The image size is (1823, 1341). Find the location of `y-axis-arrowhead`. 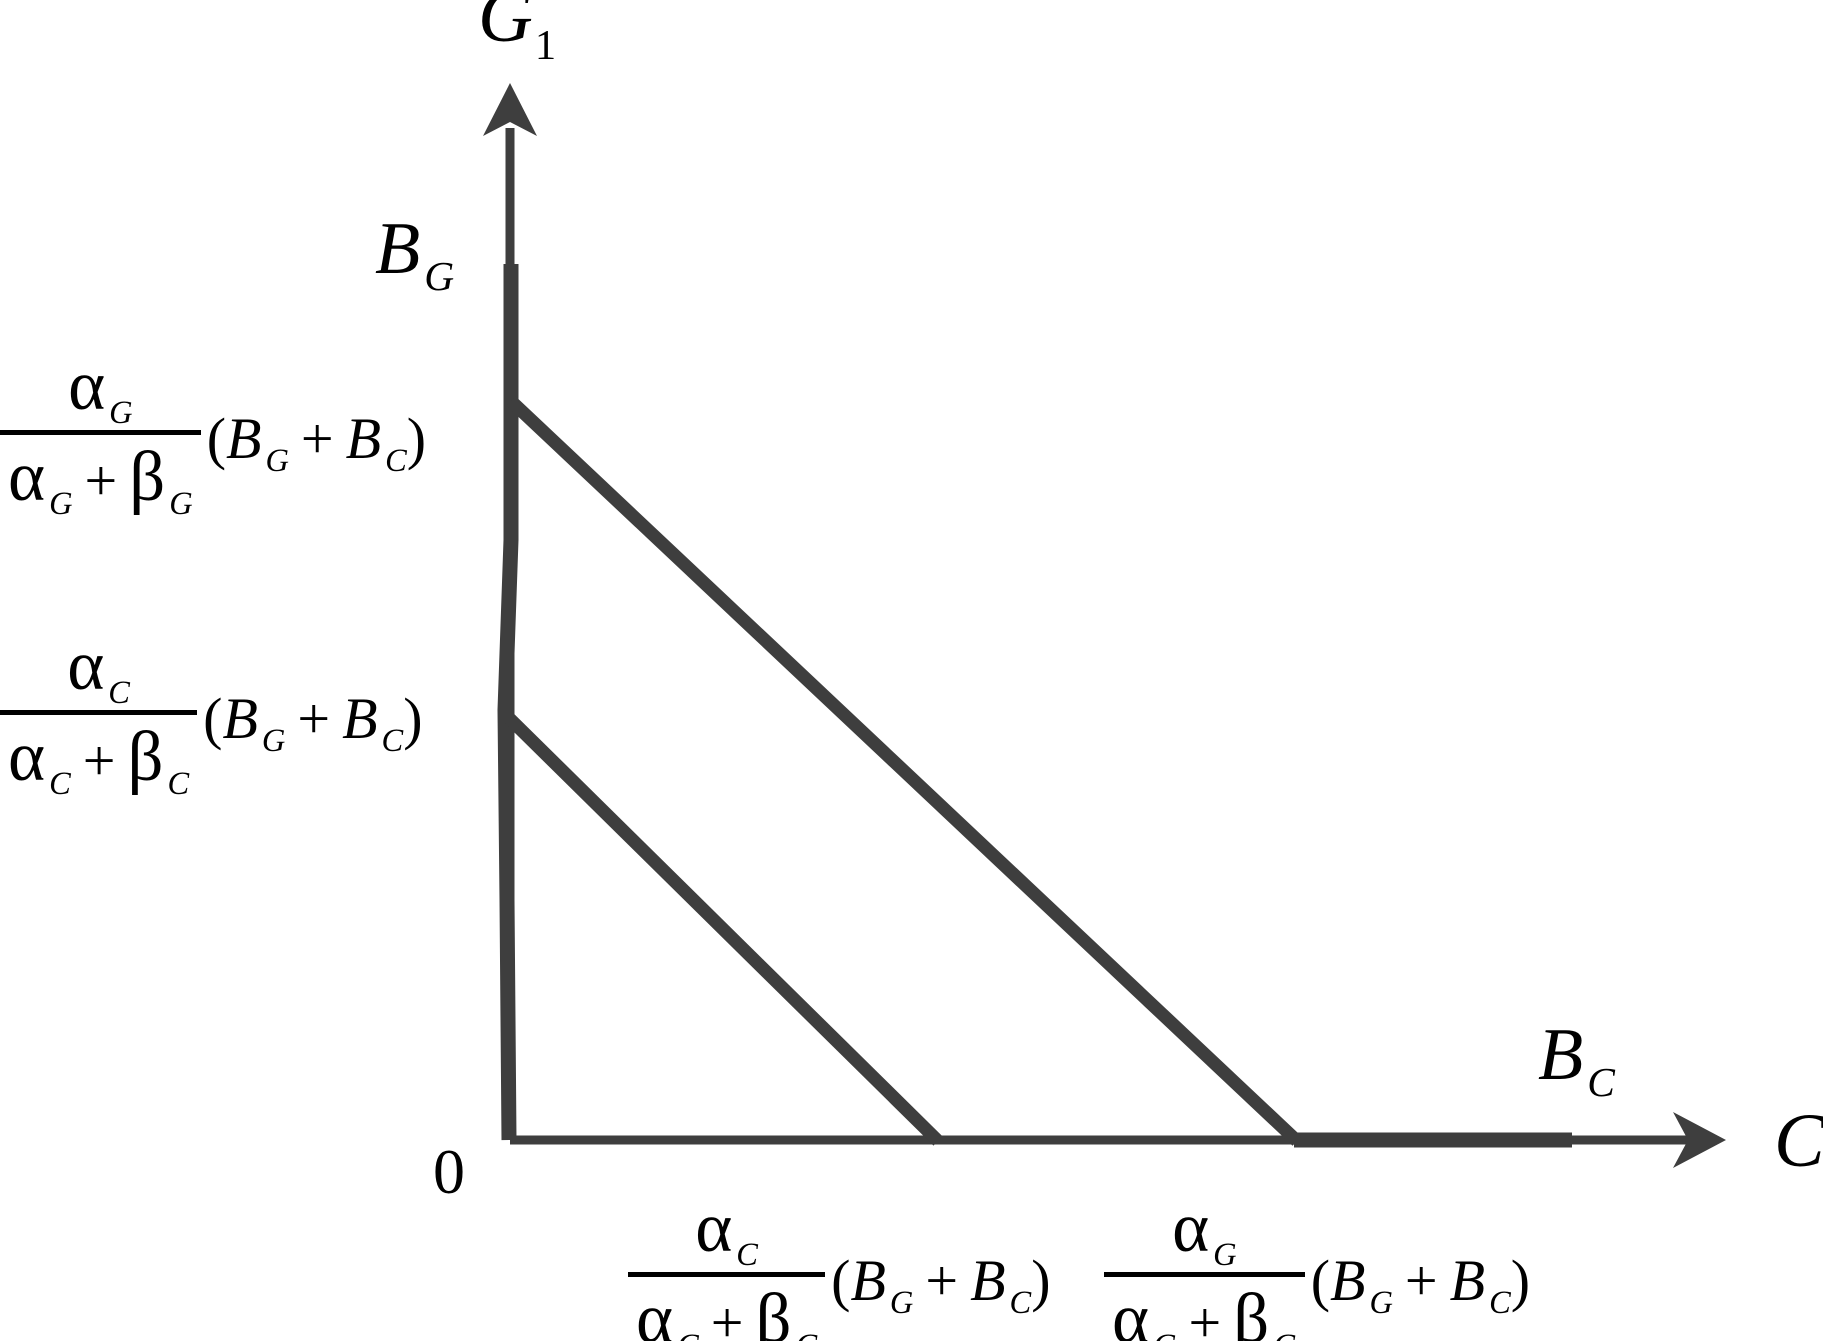

y-axis-arrowhead is located at coordinates (510, 109).